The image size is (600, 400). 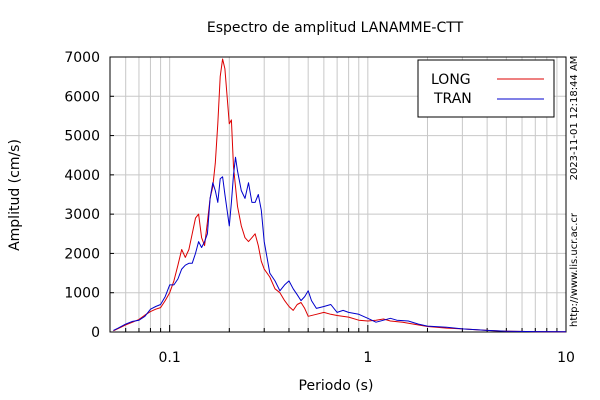 What do you see at coordinates (451, 80) in the screenshot?
I see `legend-label-long: LONG` at bounding box center [451, 80].